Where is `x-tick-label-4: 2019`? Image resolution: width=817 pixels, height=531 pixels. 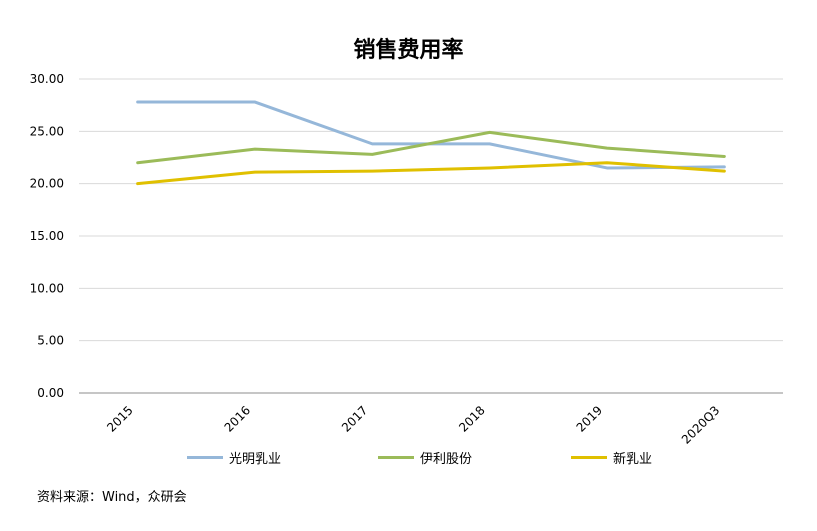 x-tick-label-4: 2019 is located at coordinates (589, 418).